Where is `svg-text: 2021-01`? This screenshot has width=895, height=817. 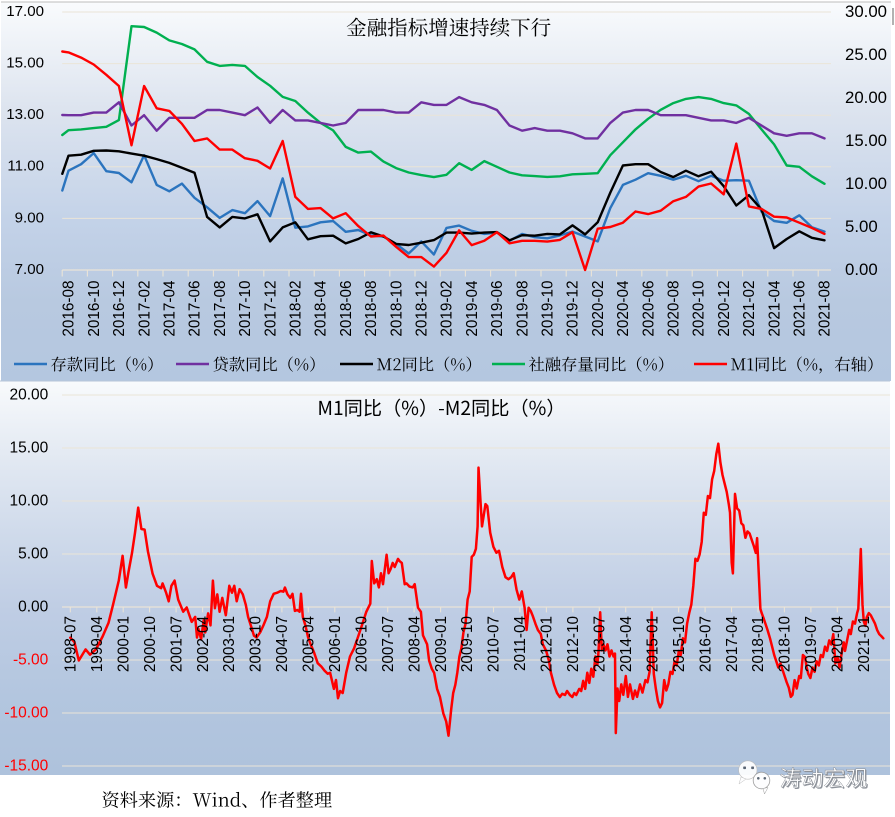 svg-text: 2021-01 is located at coordinates (864, 644).